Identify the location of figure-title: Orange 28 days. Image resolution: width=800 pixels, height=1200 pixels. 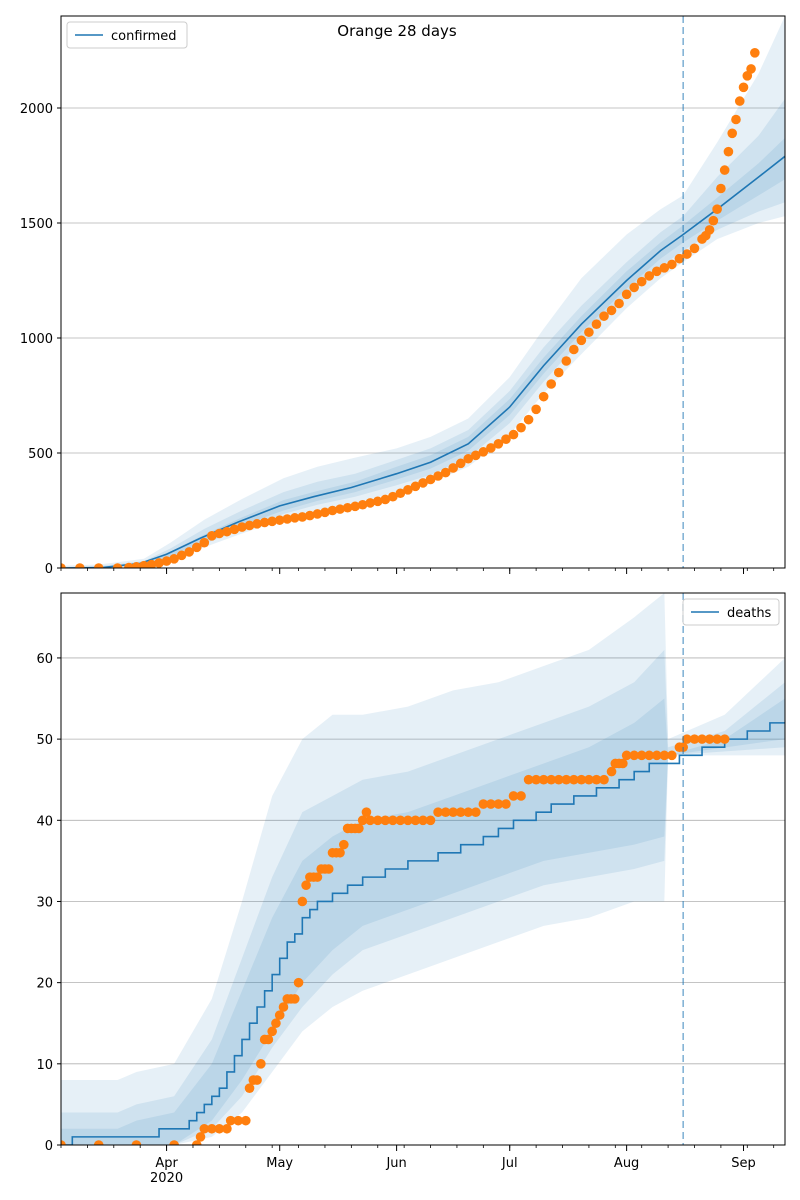
(397, 31).